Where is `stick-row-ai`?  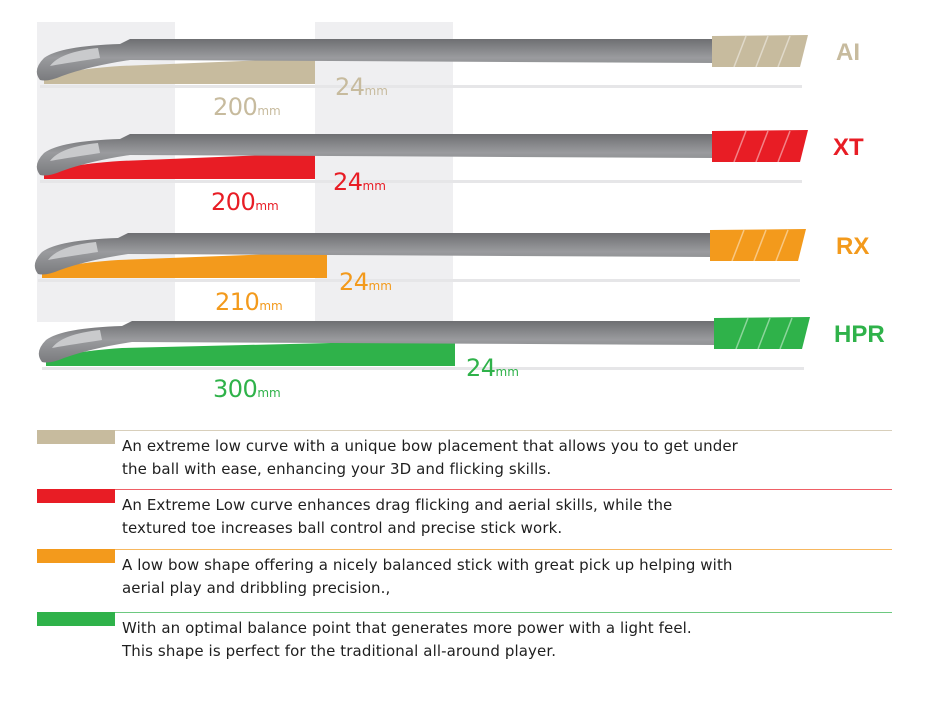 stick-row-ai is located at coordinates (422, 61).